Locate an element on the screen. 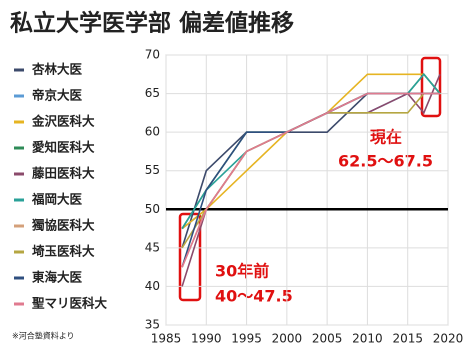  annotation: 現在 is located at coordinates (386, 137).